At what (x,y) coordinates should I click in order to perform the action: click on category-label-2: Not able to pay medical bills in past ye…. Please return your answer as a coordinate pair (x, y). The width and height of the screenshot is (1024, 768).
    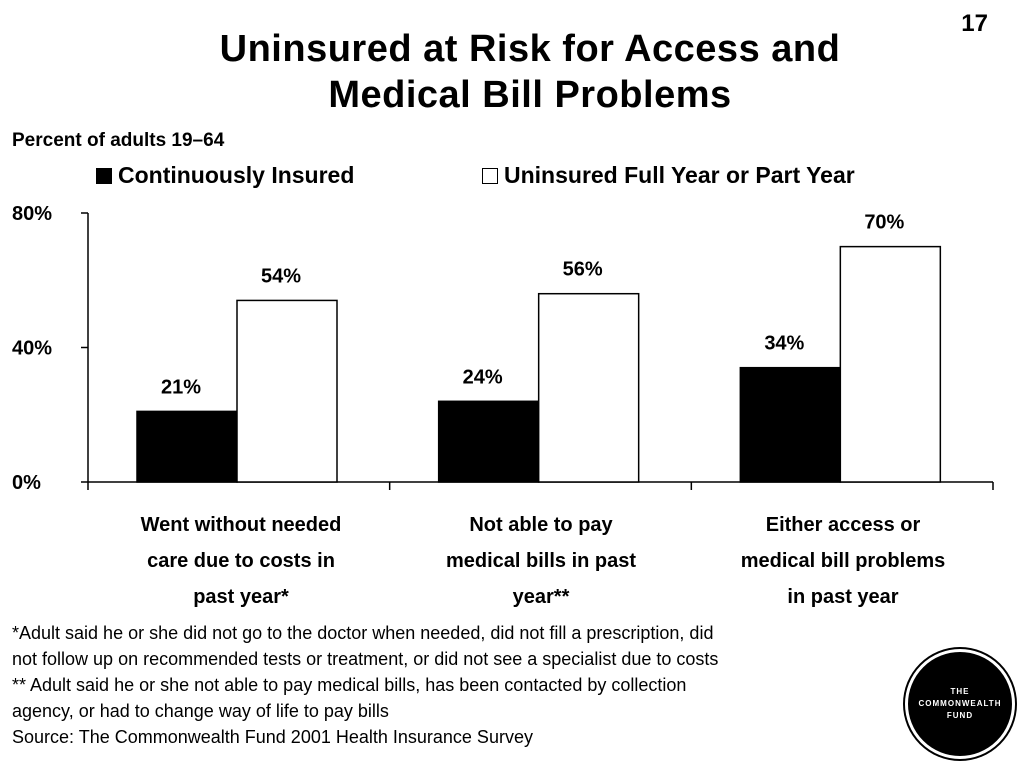
    Looking at the image, I should click on (541, 561).